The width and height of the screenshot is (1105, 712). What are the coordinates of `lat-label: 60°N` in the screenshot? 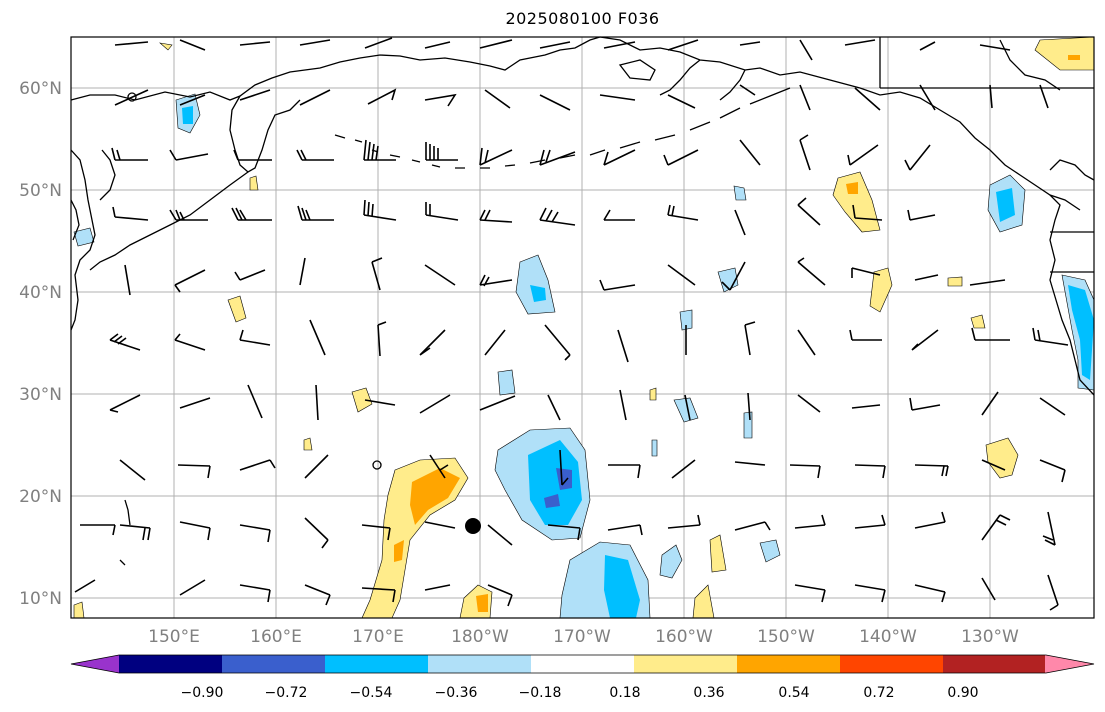 It's located at (40, 89).